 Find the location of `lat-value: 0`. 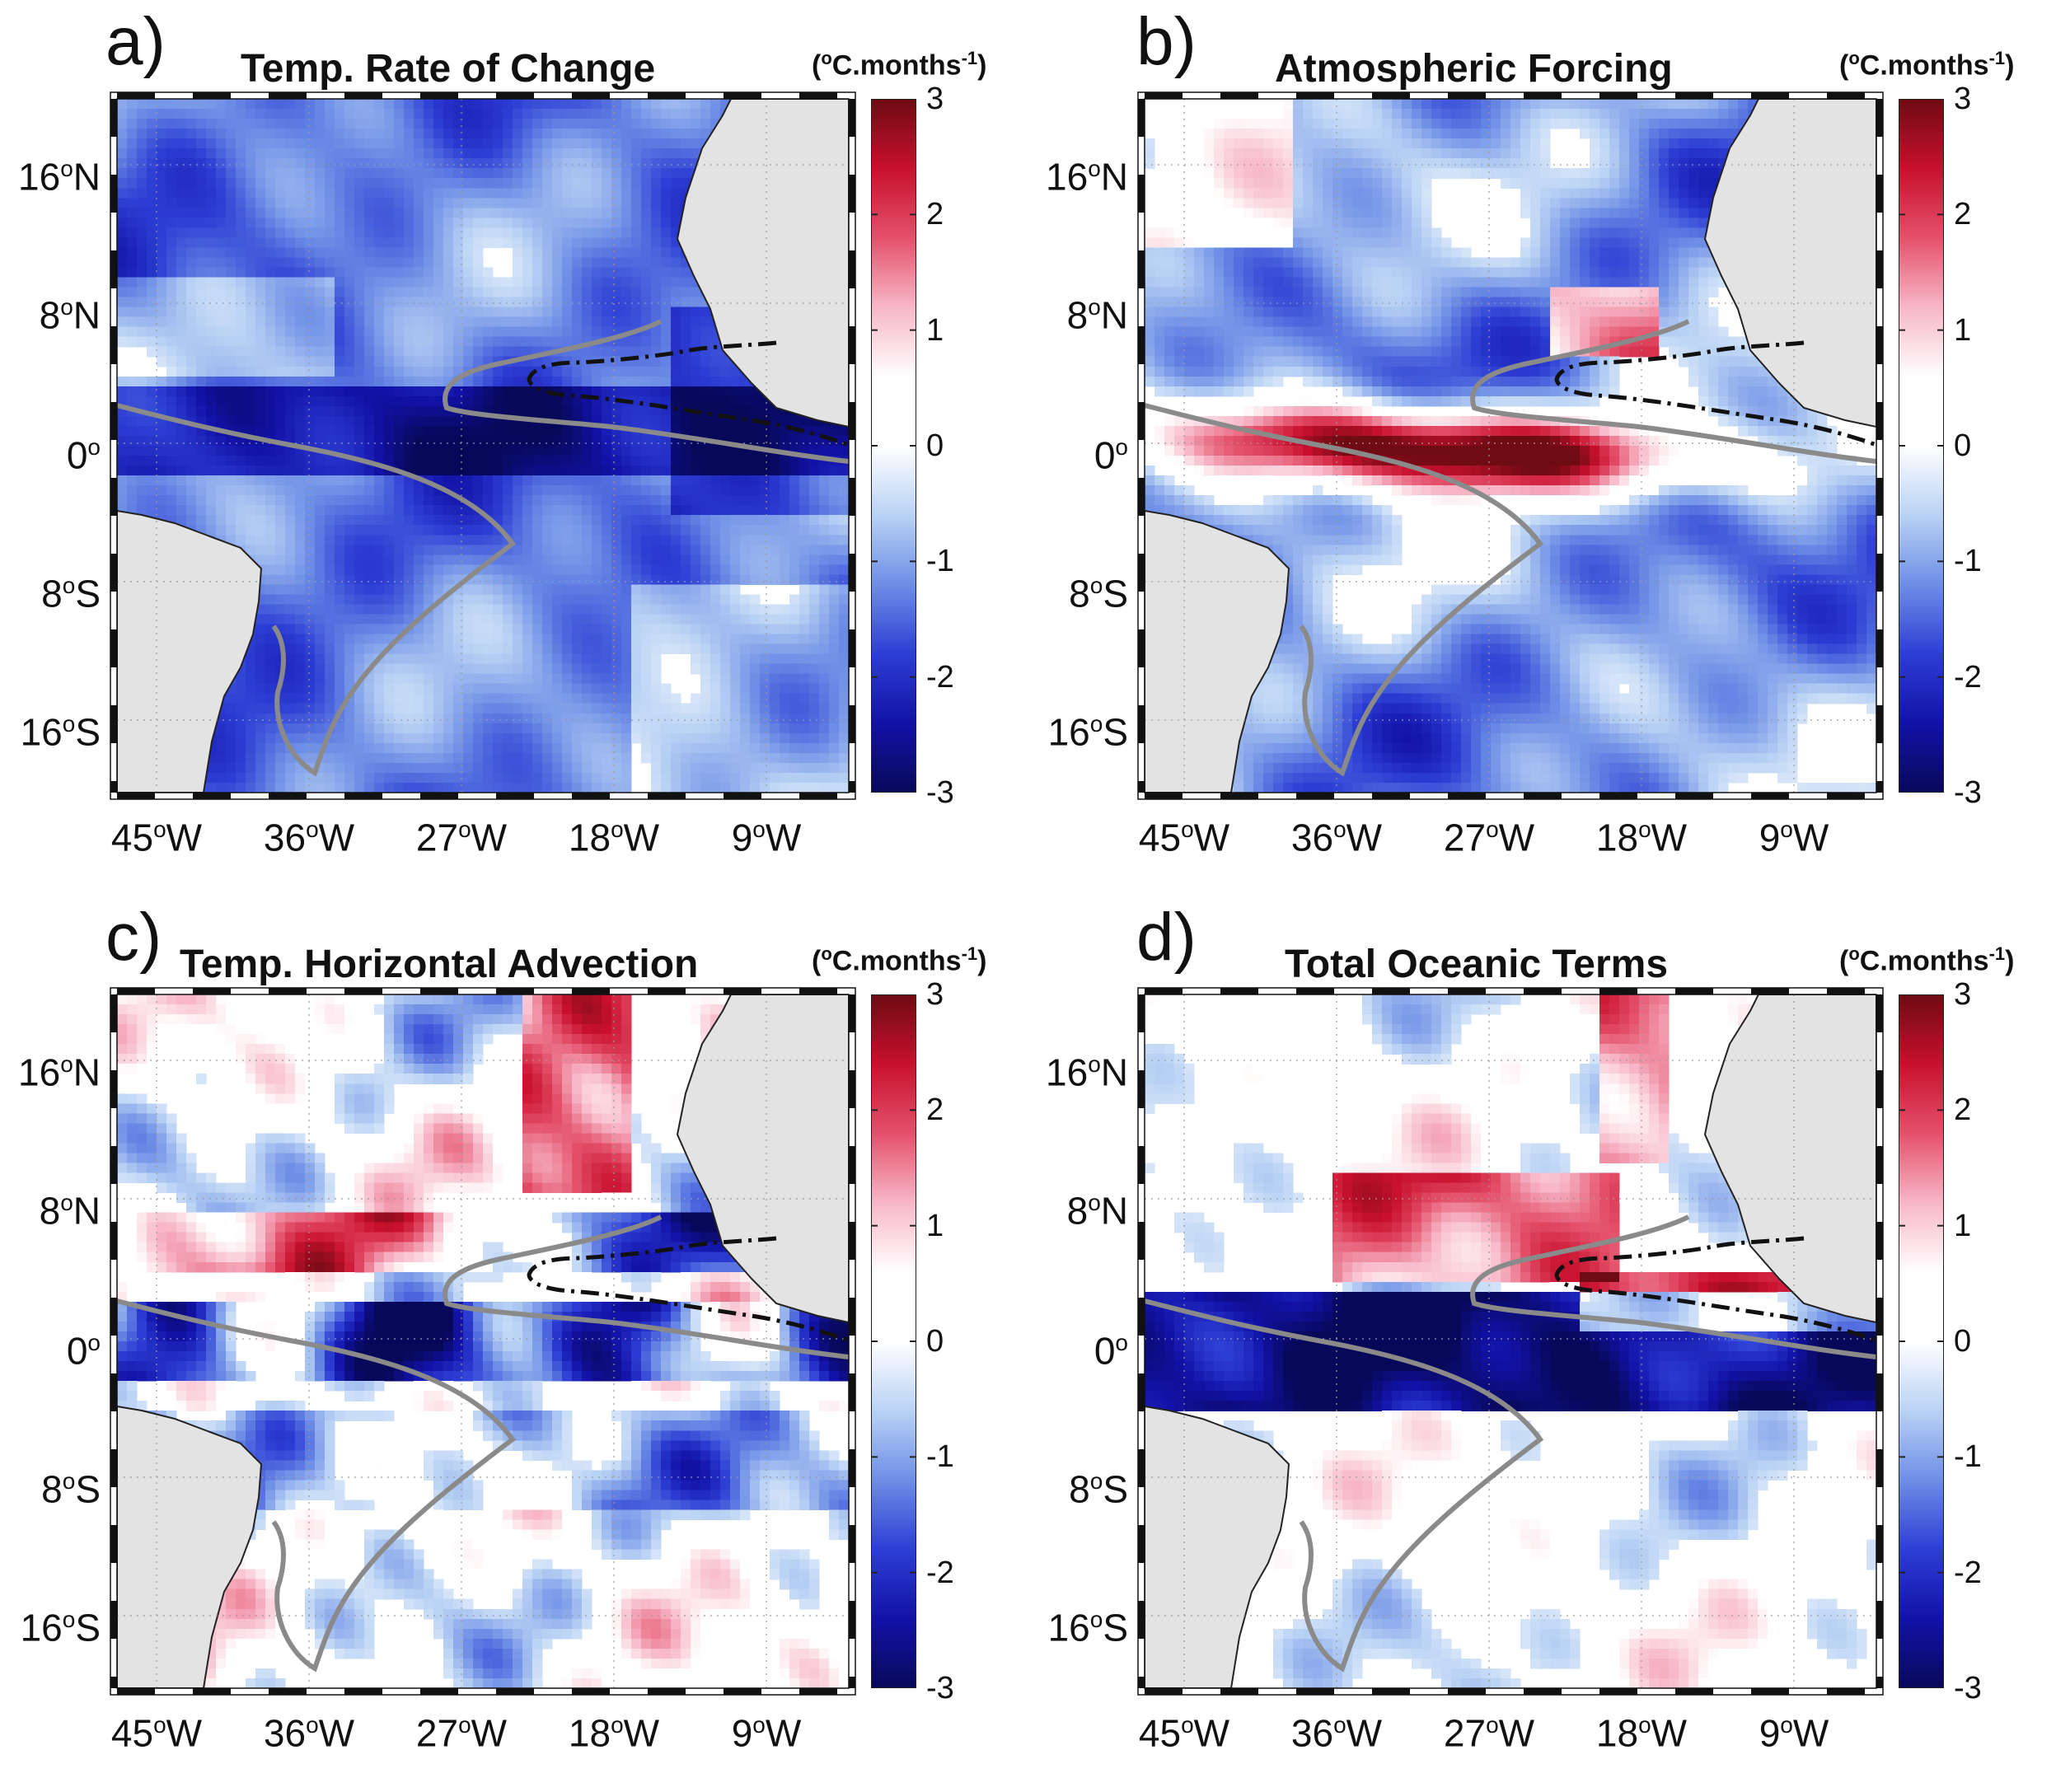

lat-value: 0 is located at coordinates (77, 1351).